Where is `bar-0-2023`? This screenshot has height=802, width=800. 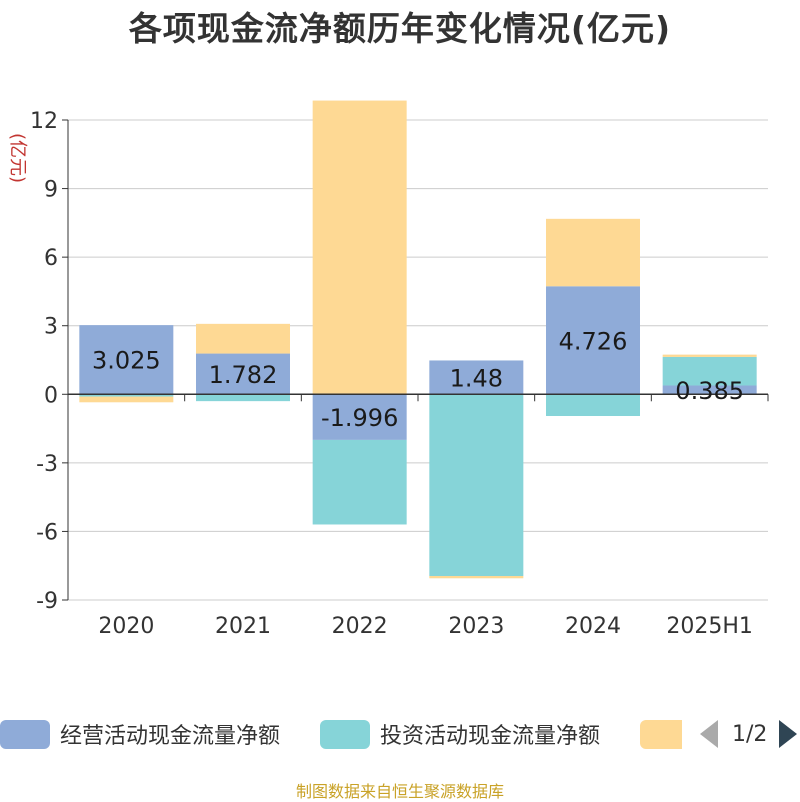 bar-0-2023 is located at coordinates (476, 377).